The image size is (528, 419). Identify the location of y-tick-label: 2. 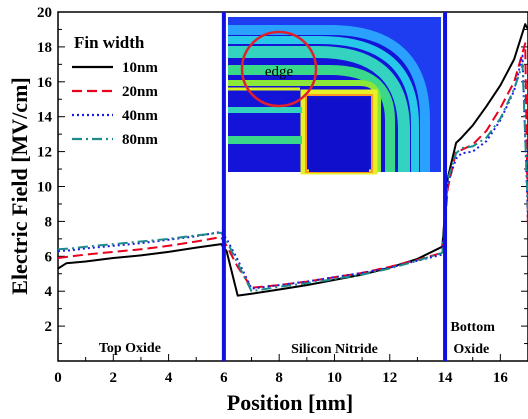
(49, 327).